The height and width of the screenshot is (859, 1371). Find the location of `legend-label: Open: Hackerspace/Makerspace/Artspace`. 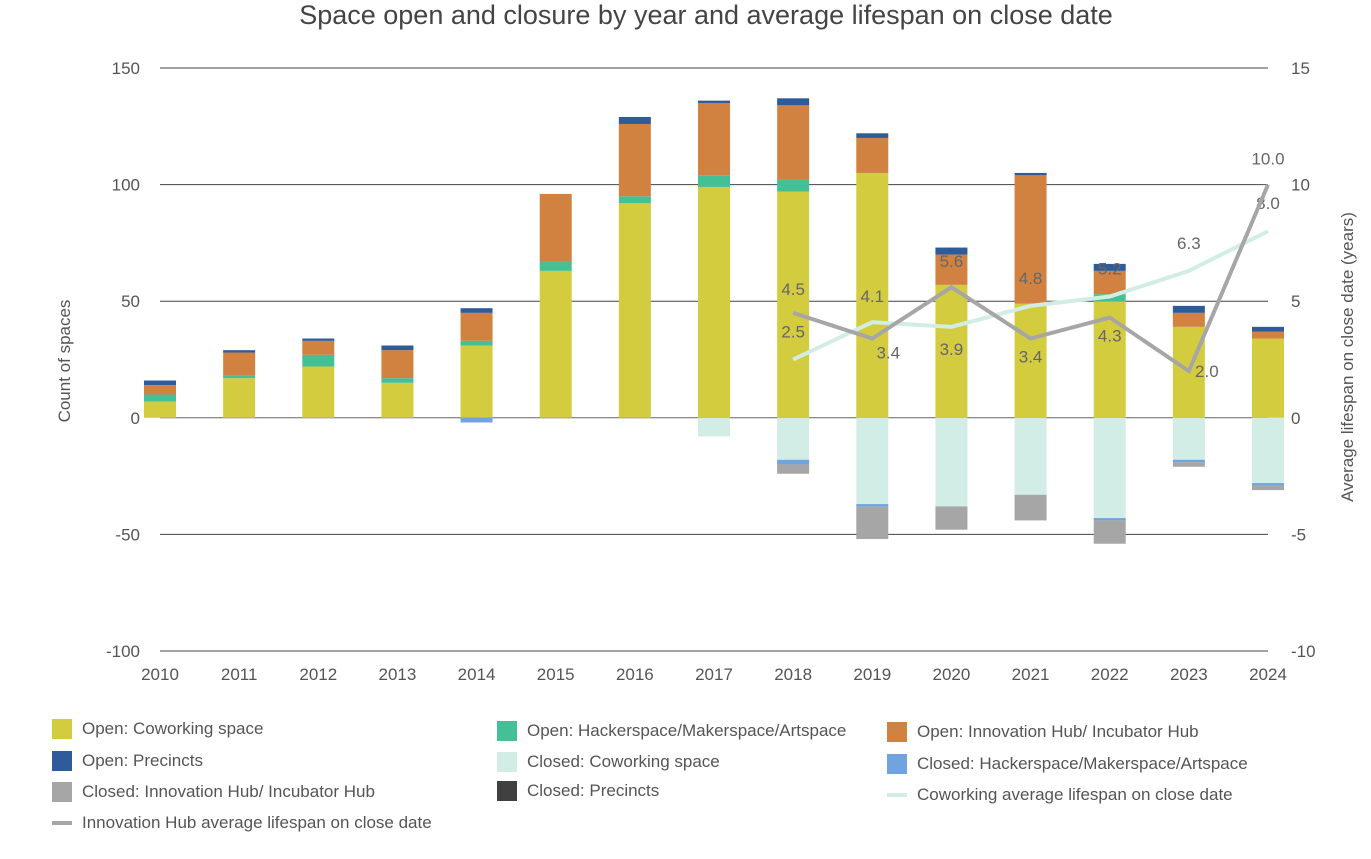

legend-label: Open: Hackerspace/Makerspace/Artspace is located at coordinates (687, 730).